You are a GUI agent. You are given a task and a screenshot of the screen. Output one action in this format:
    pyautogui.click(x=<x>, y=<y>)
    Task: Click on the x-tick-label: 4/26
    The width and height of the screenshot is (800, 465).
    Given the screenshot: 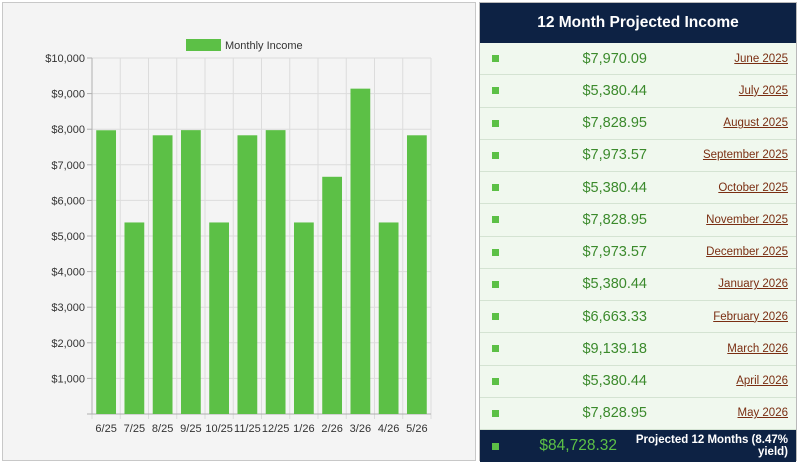 What is the action you would take?
    pyautogui.click(x=388, y=429)
    